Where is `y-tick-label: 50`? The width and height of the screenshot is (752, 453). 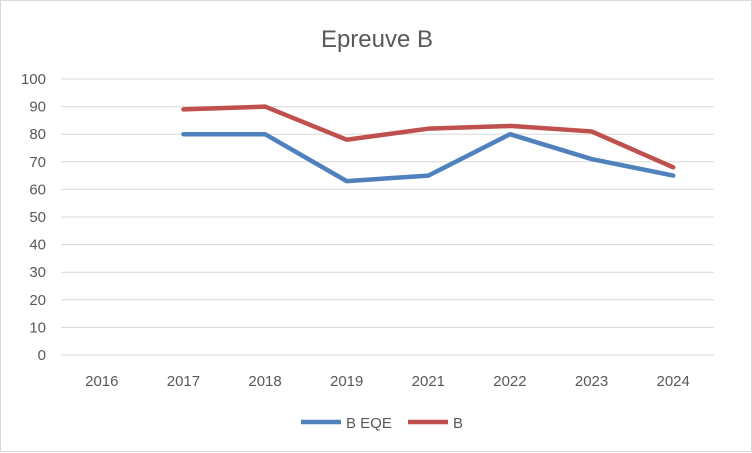 y-tick-label: 50 is located at coordinates (37, 217).